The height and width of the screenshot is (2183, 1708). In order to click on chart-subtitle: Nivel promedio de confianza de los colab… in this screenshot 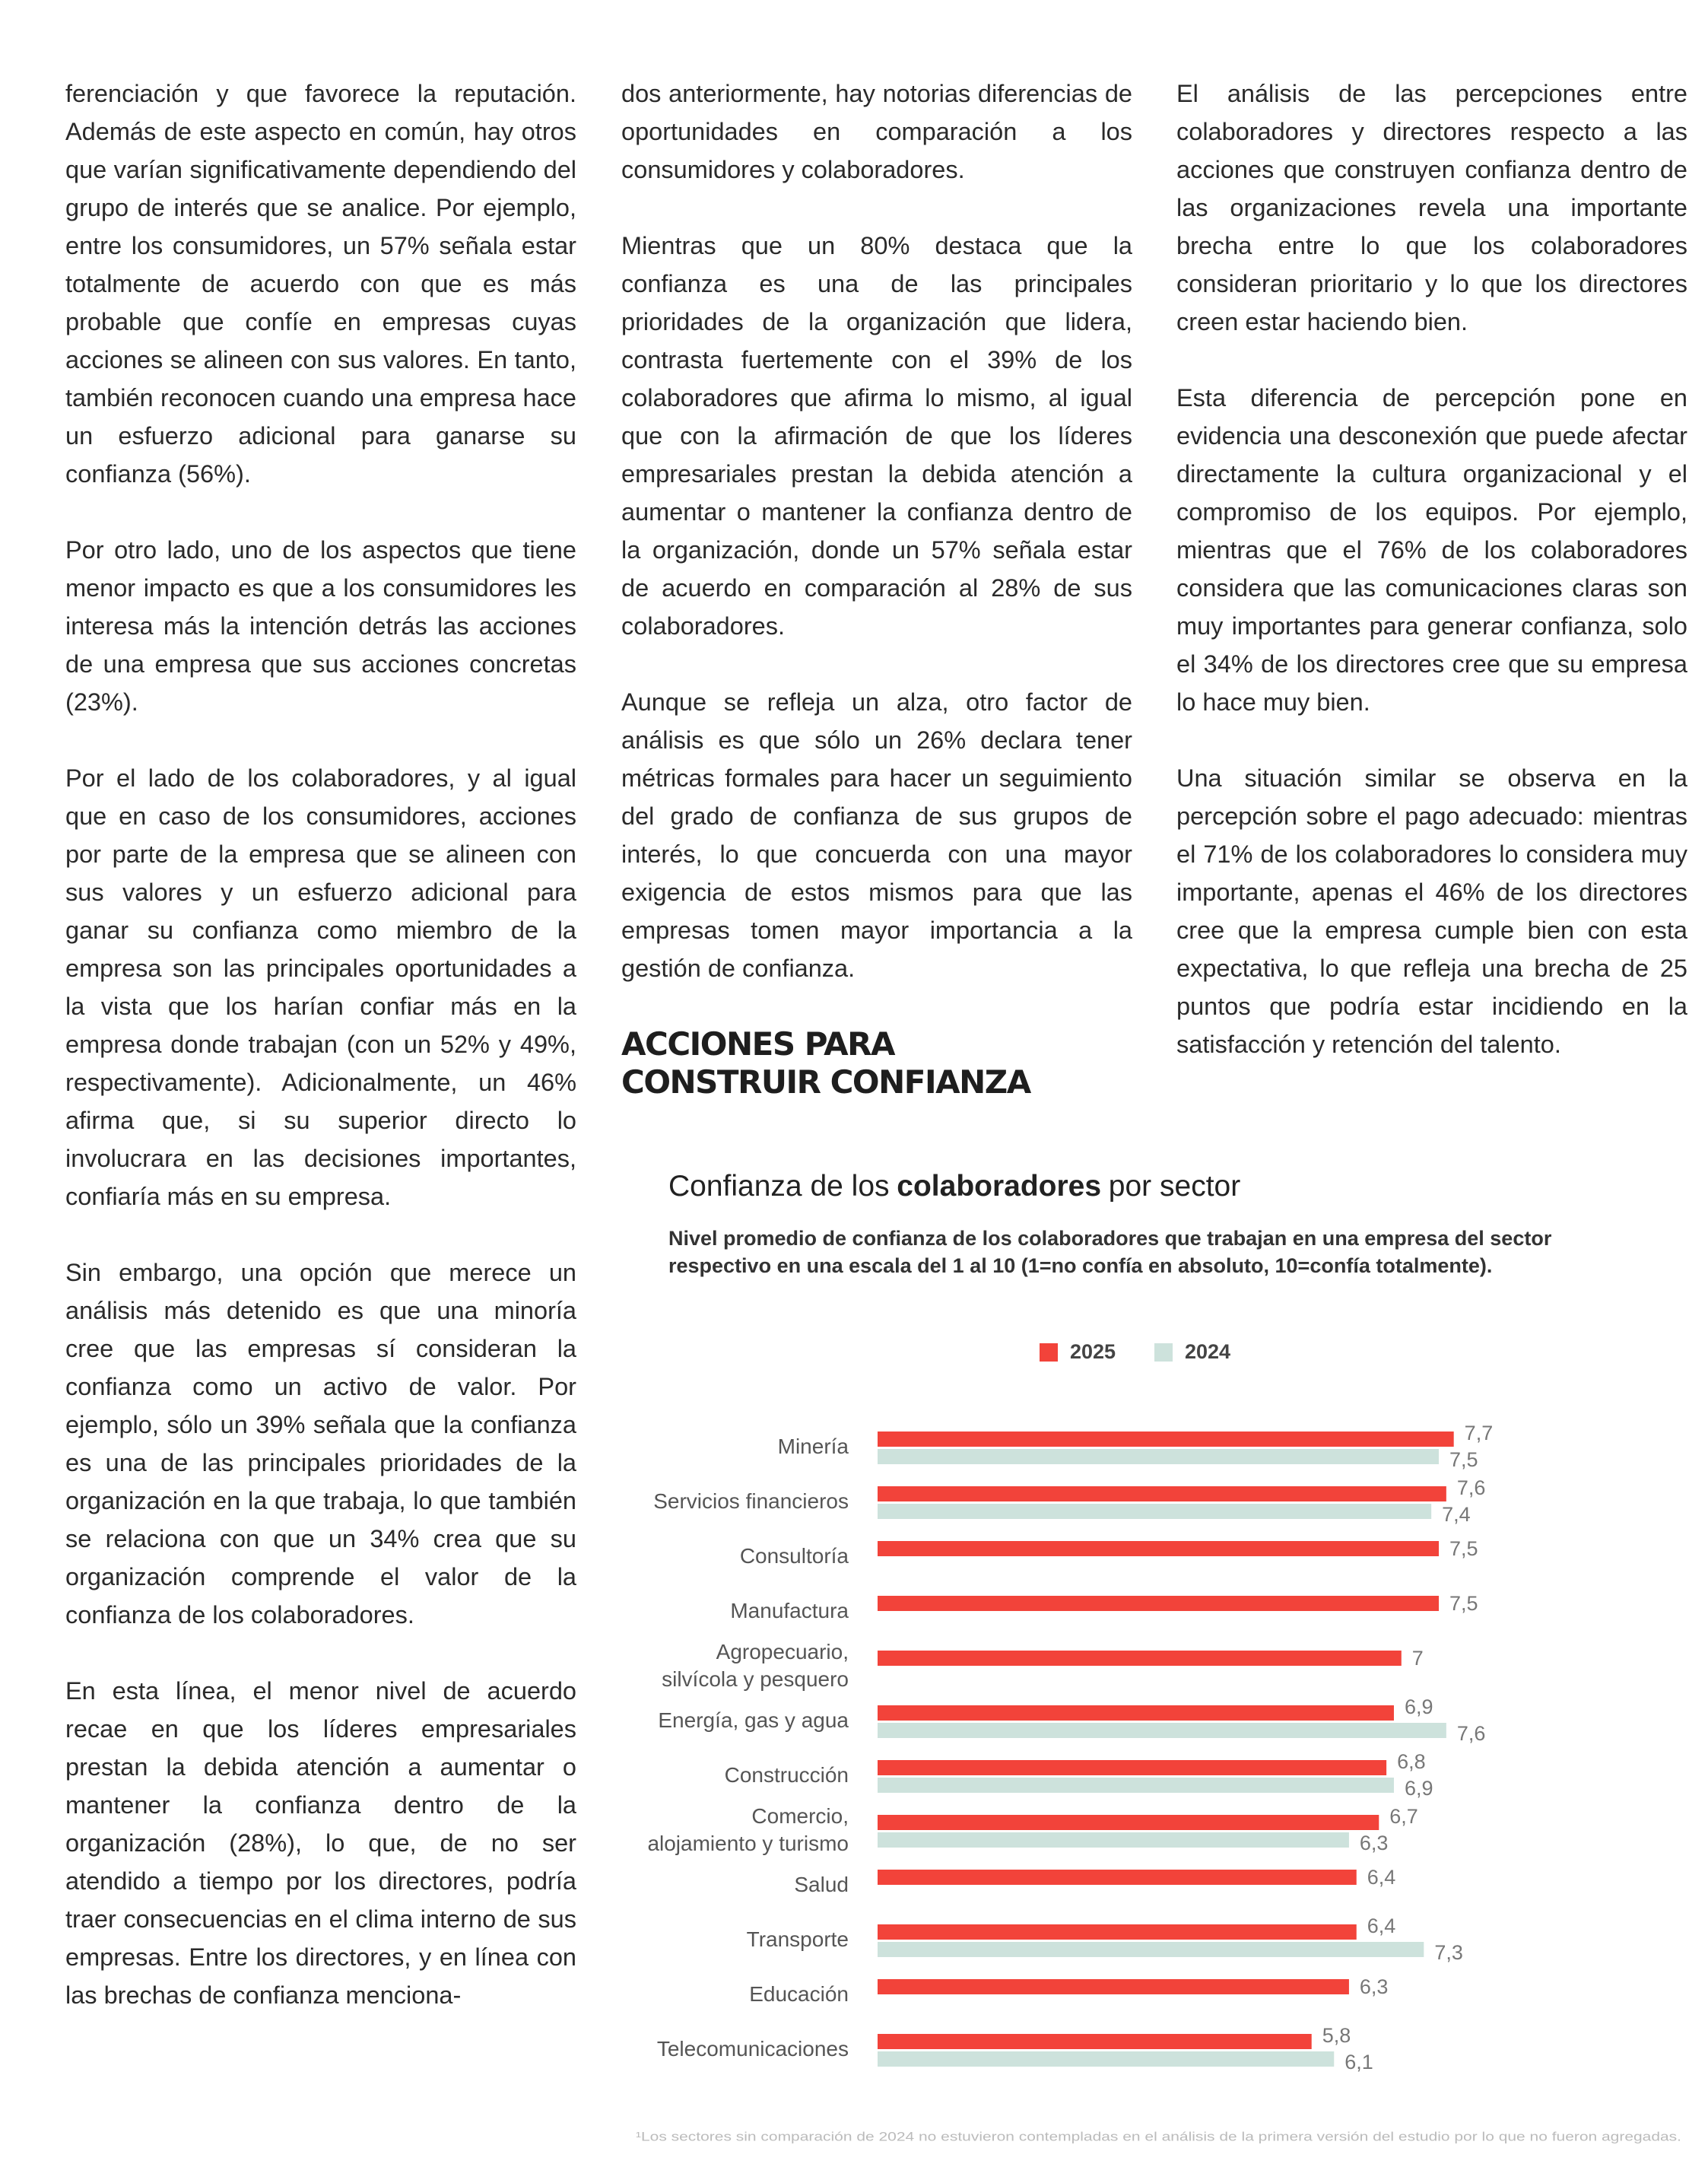, I will do `click(1110, 1252)`.